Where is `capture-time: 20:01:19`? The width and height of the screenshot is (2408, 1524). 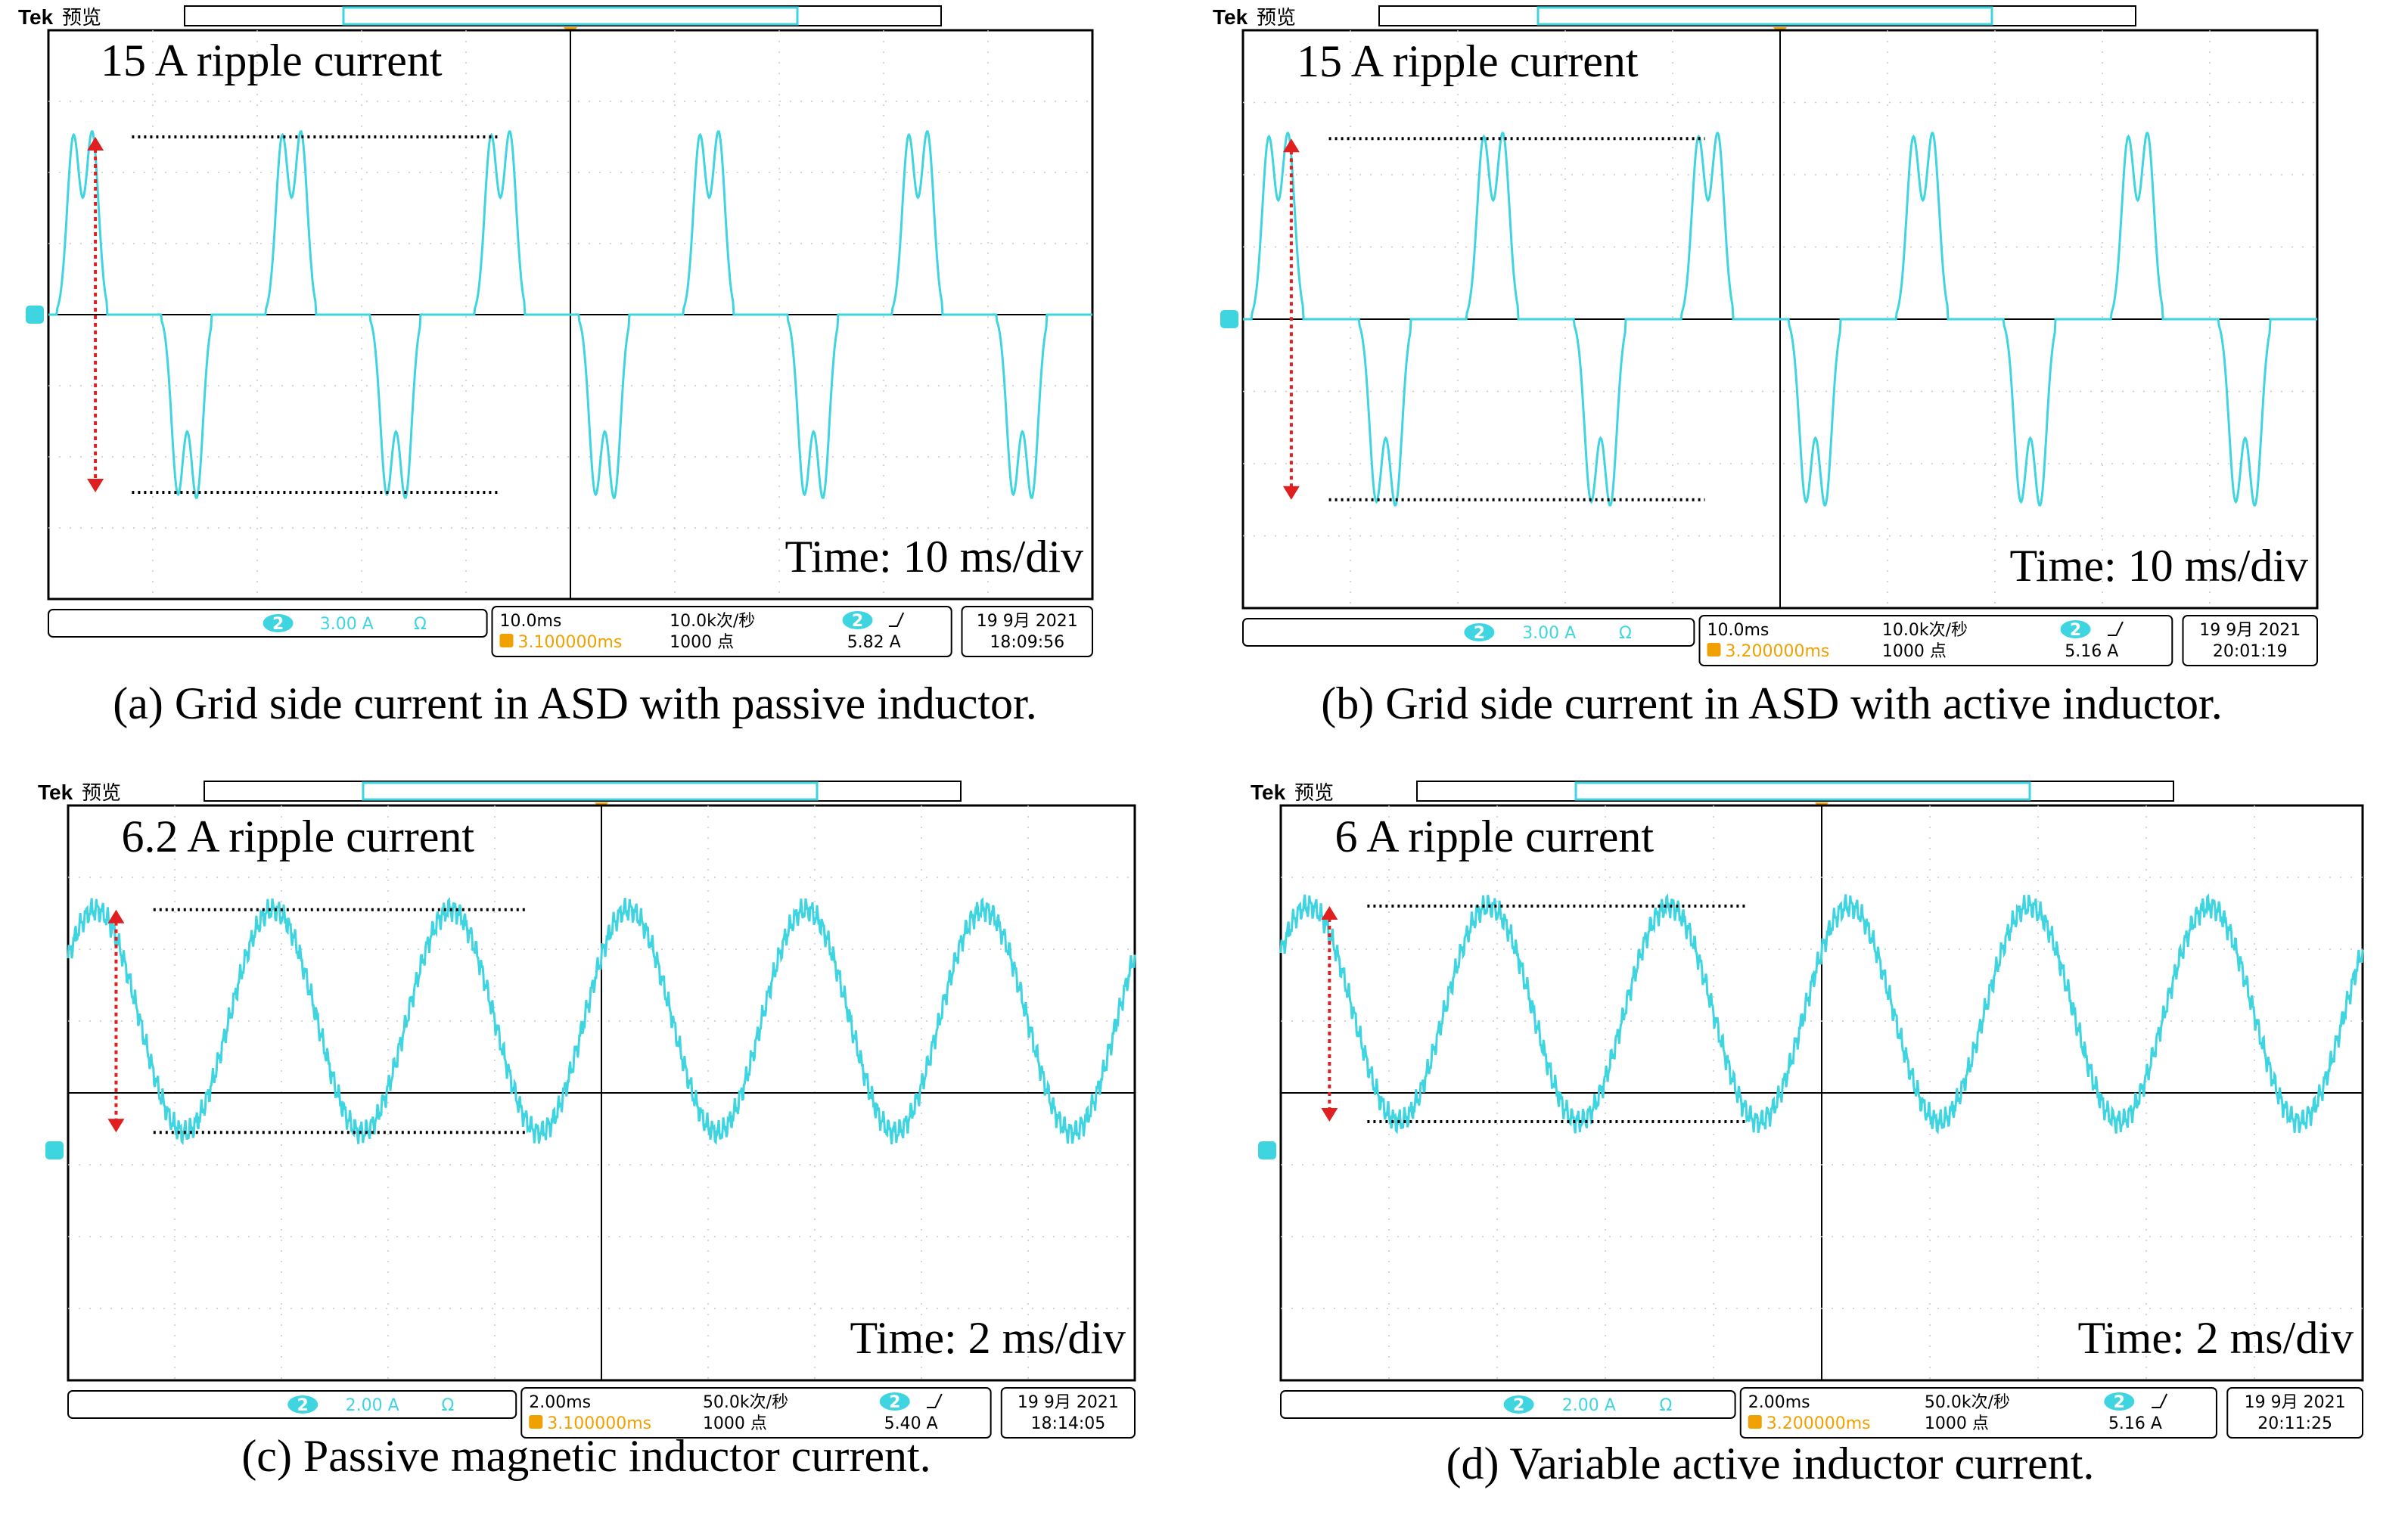 capture-time: 20:01:19 is located at coordinates (2250, 651).